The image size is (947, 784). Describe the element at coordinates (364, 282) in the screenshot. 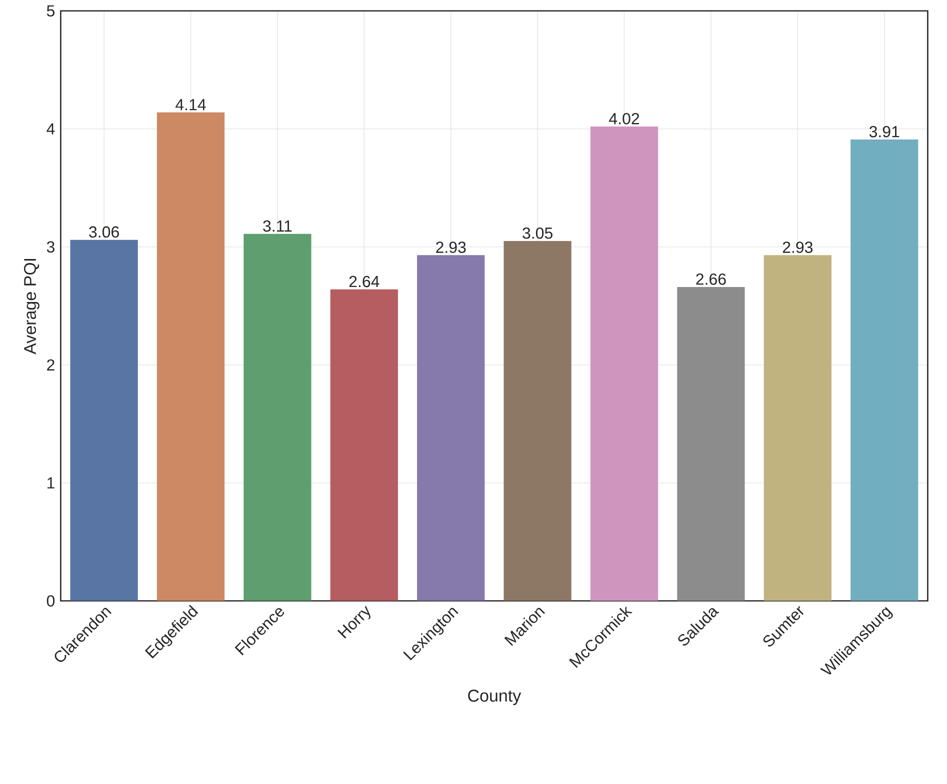

I see `data-label: 2.64` at that location.